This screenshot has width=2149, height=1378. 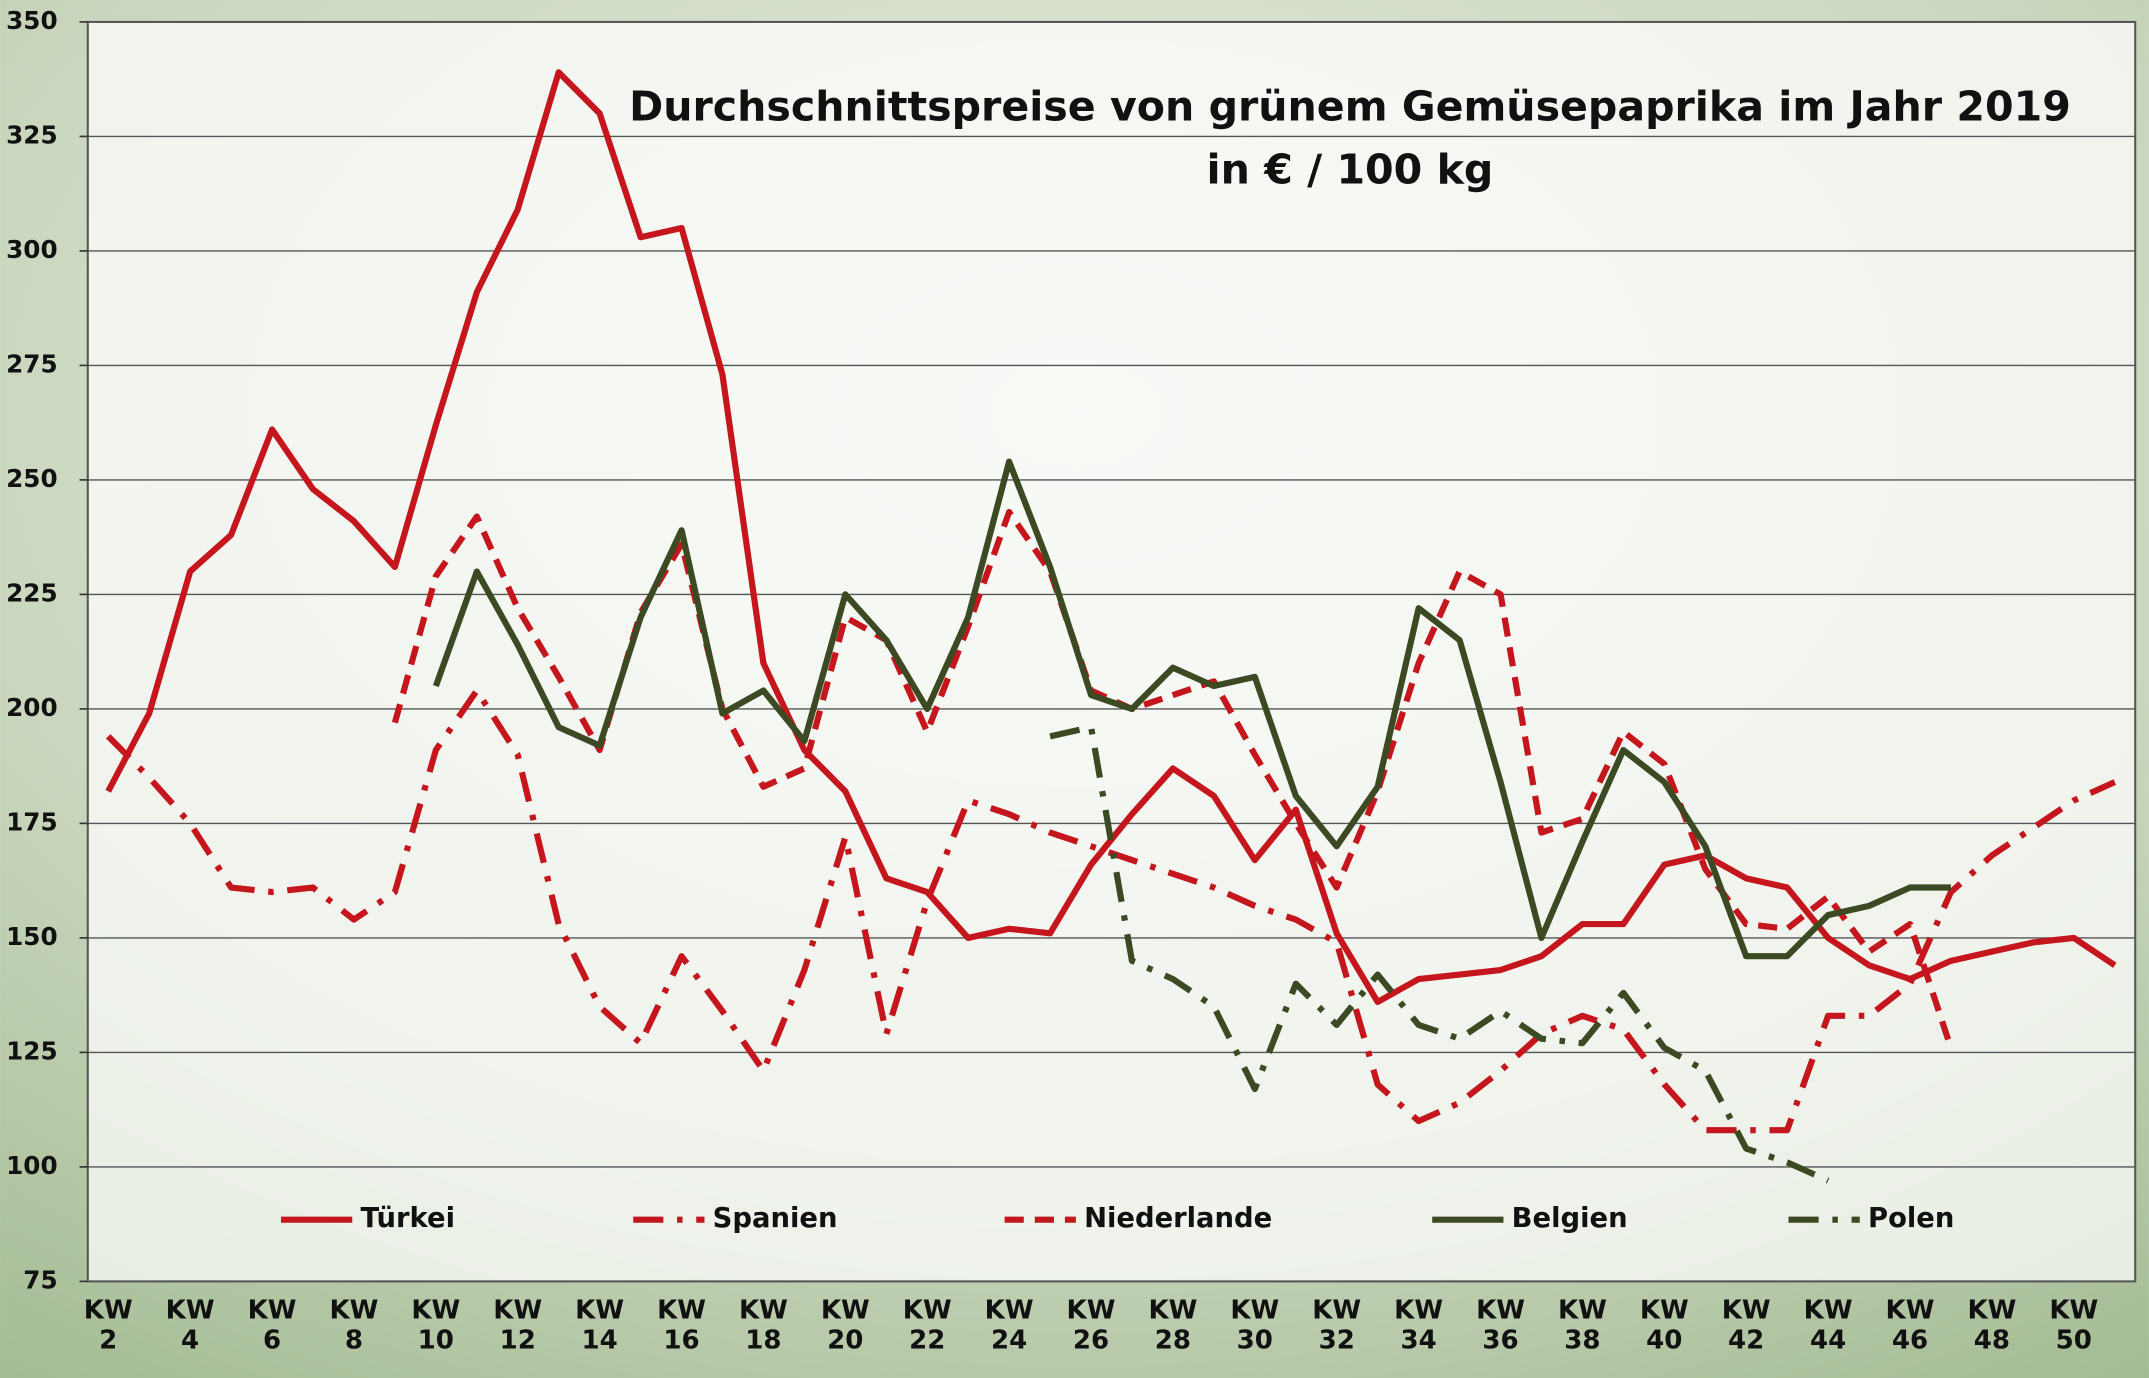 I want to click on x-tick-label: KW 38, so click(x=1582, y=1325).